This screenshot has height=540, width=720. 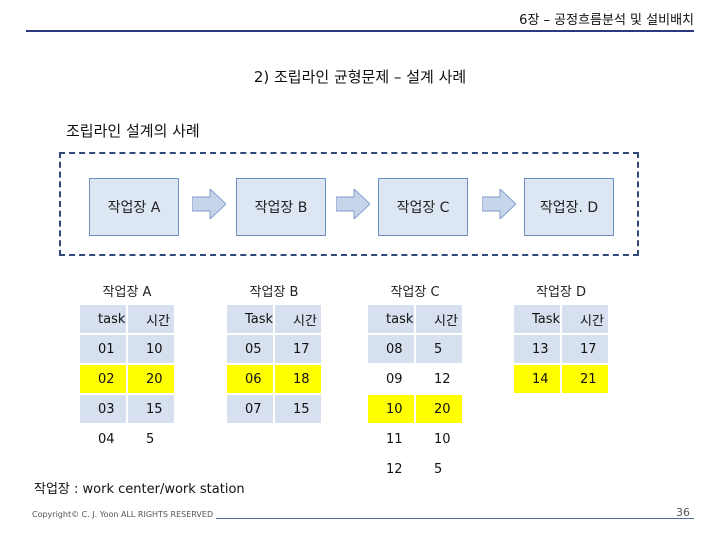 I want to click on task-id-cell: 10, so click(x=391, y=409).